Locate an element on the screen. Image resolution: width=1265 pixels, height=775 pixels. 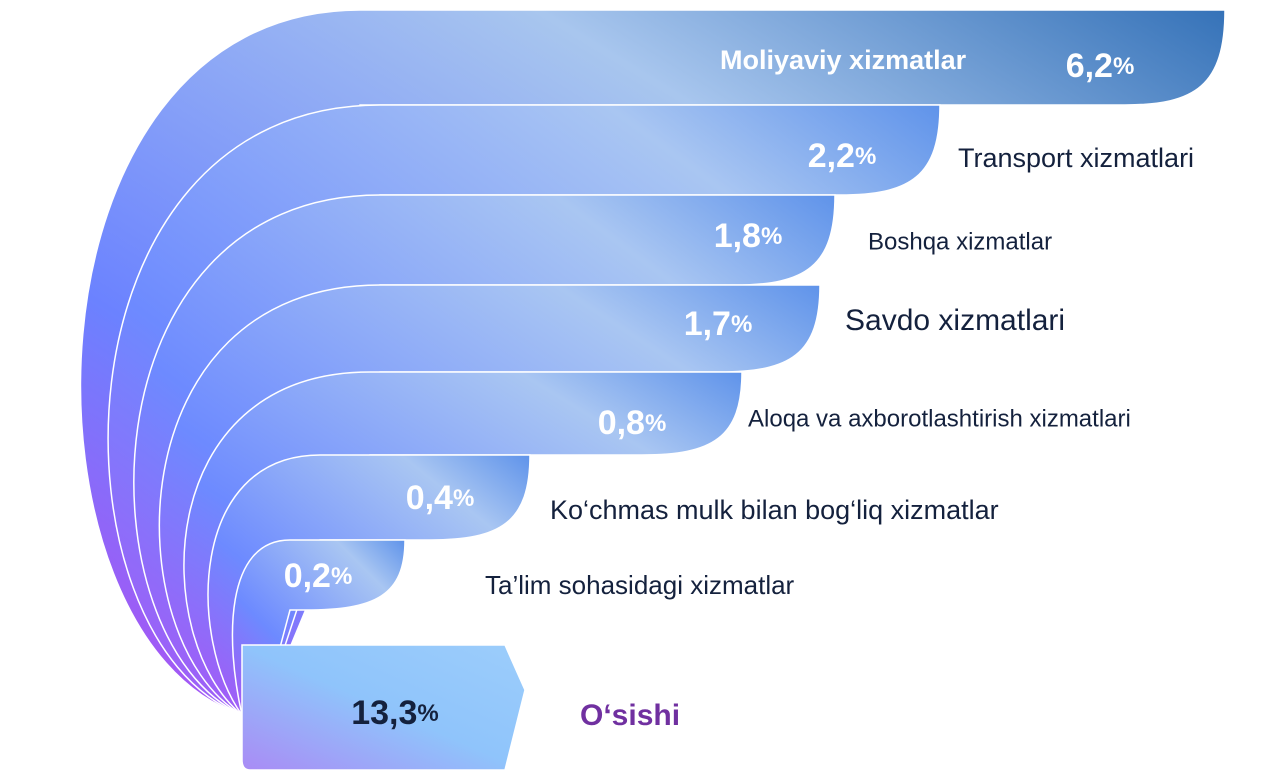
item-name: Moliyaviy xizmatlar is located at coordinates (843, 60).